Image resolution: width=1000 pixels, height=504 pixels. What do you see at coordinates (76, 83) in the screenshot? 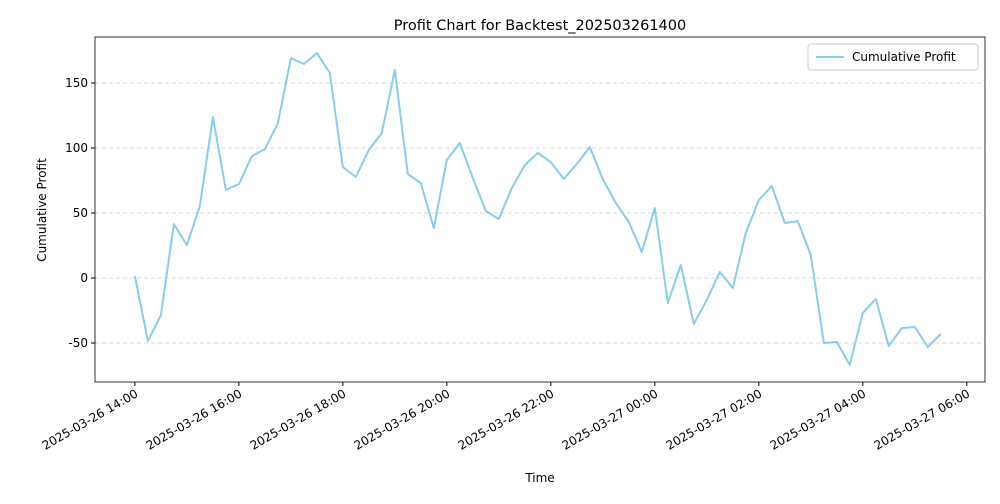
I see `y-tick-label: 150` at bounding box center [76, 83].